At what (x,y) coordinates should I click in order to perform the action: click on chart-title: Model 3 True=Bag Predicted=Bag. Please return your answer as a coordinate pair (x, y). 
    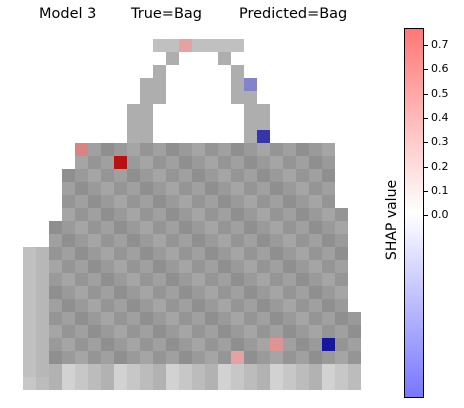
    Looking at the image, I should click on (200, 16).